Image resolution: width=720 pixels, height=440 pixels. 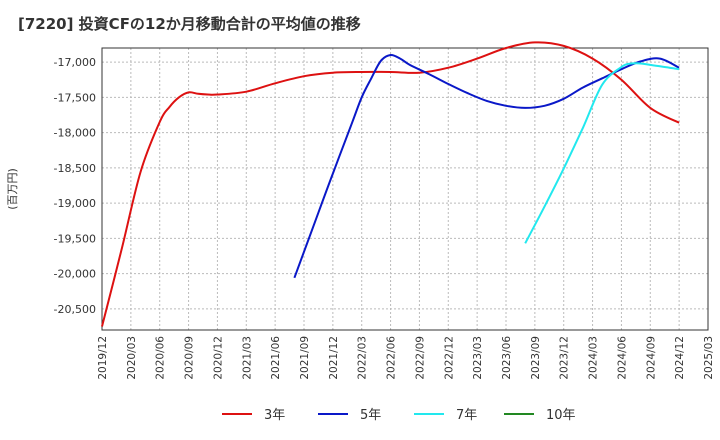 What do you see at coordinates (75, 274) in the screenshot?
I see `y-tick-label: -20,000` at bounding box center [75, 274].